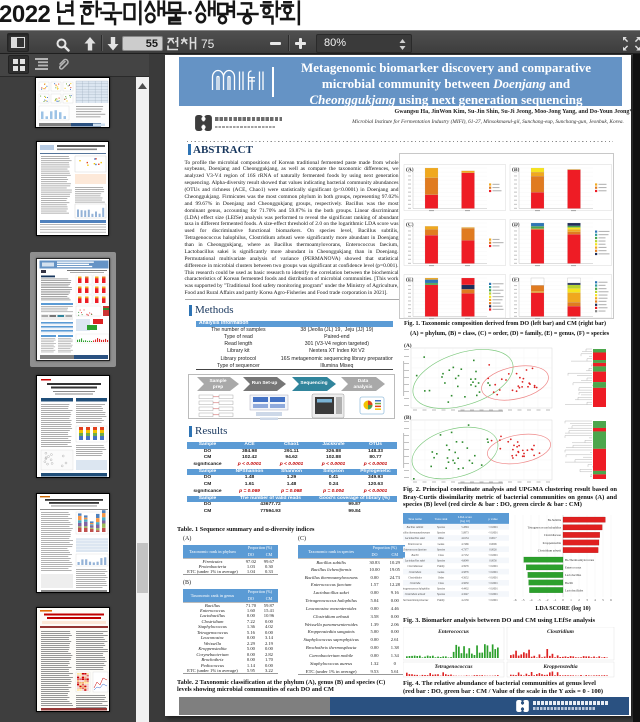 Image resolution: width=640 pixels, height=722 pixels. Describe the element at coordinates (516, 224) in the screenshot. I see `svg-text: (D)` at that location.